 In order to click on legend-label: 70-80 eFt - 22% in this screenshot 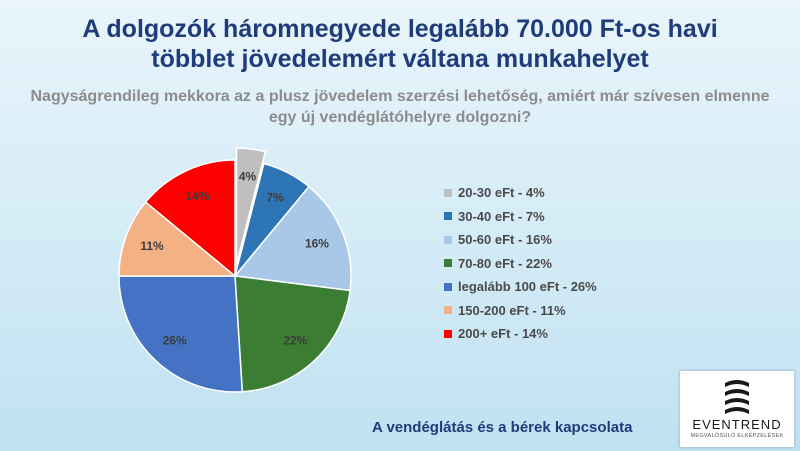, I will do `click(505, 263)`.